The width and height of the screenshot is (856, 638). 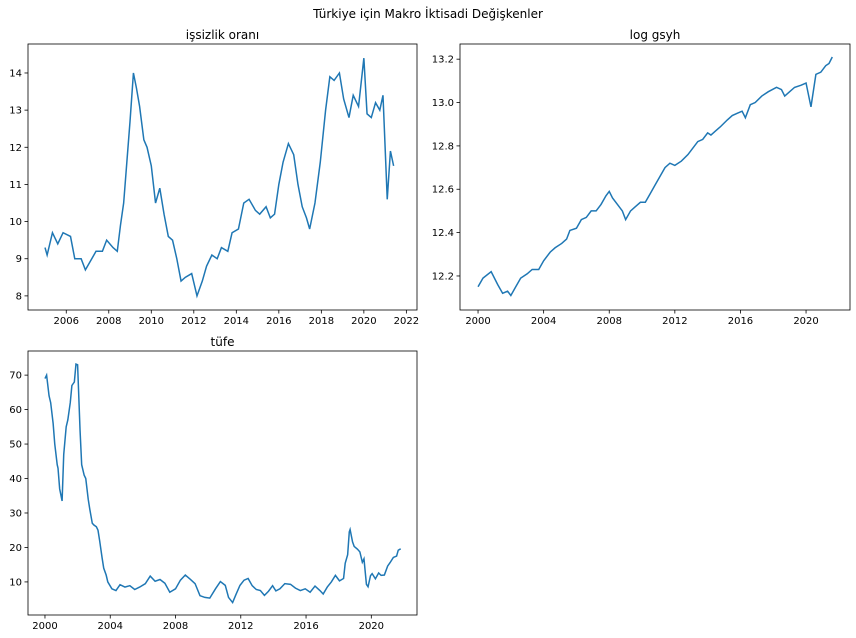 What do you see at coordinates (655, 35) in the screenshot?
I see `axes-title: log gsyh` at bounding box center [655, 35].